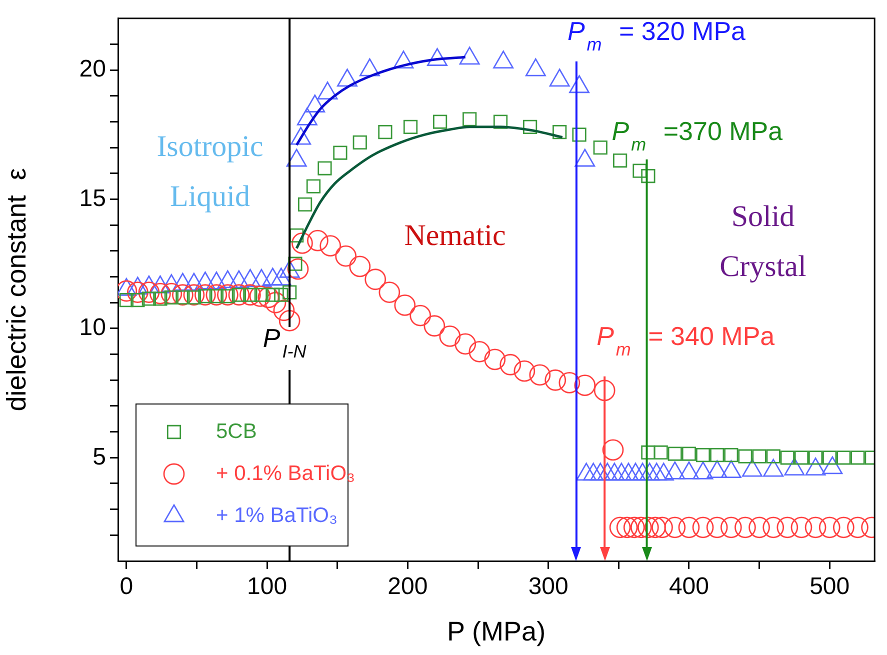 The width and height of the screenshot is (887, 655). Describe the element at coordinates (496, 631) in the screenshot. I see `x-axis-title: P (MPa)` at that location.